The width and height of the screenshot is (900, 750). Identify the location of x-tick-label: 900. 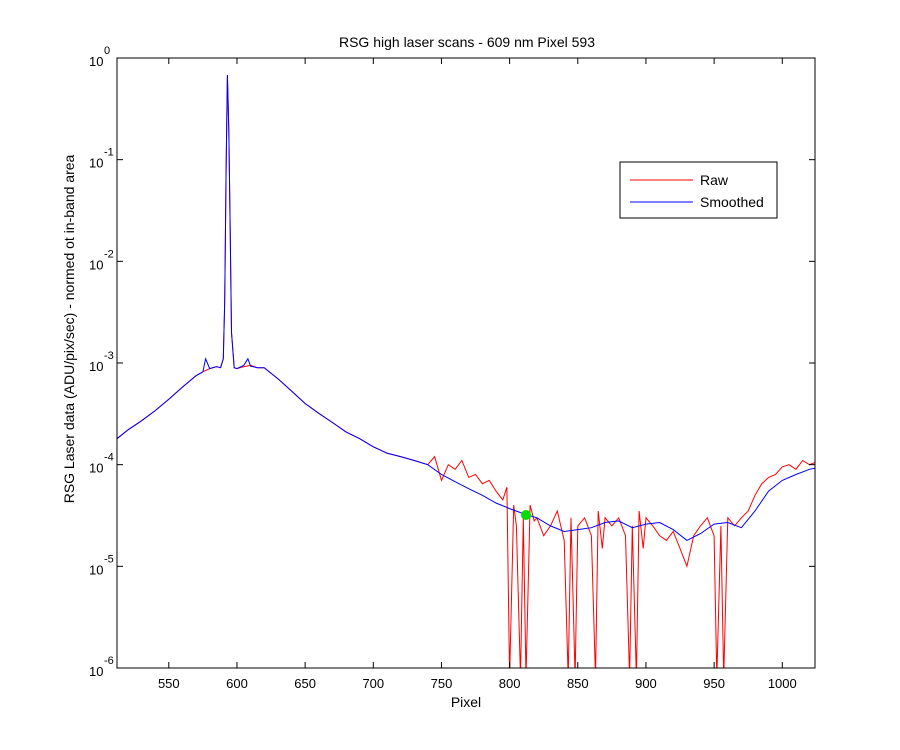
(646, 683).